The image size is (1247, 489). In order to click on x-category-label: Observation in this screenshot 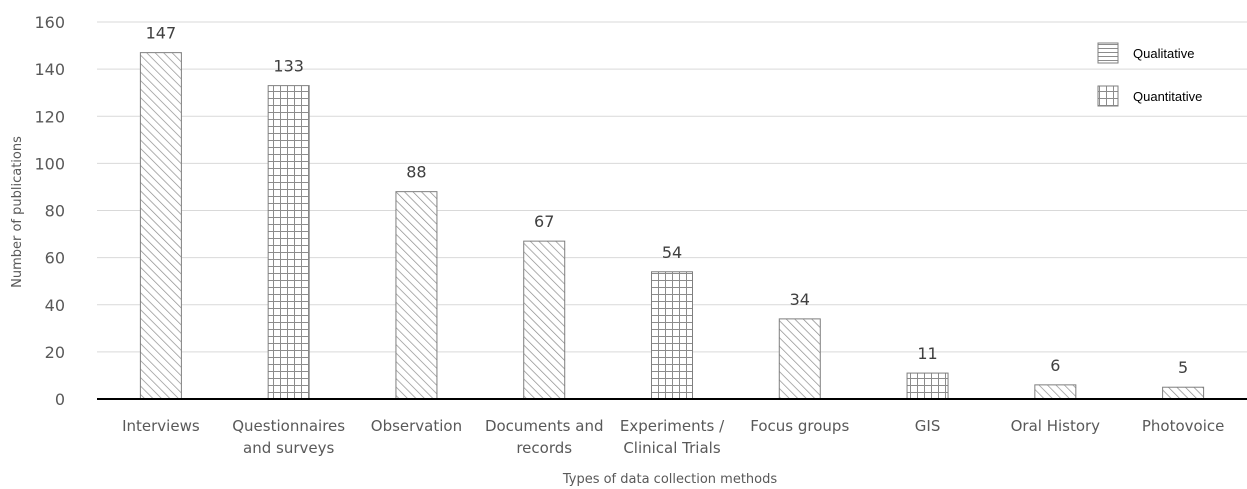, I will do `click(416, 426)`.